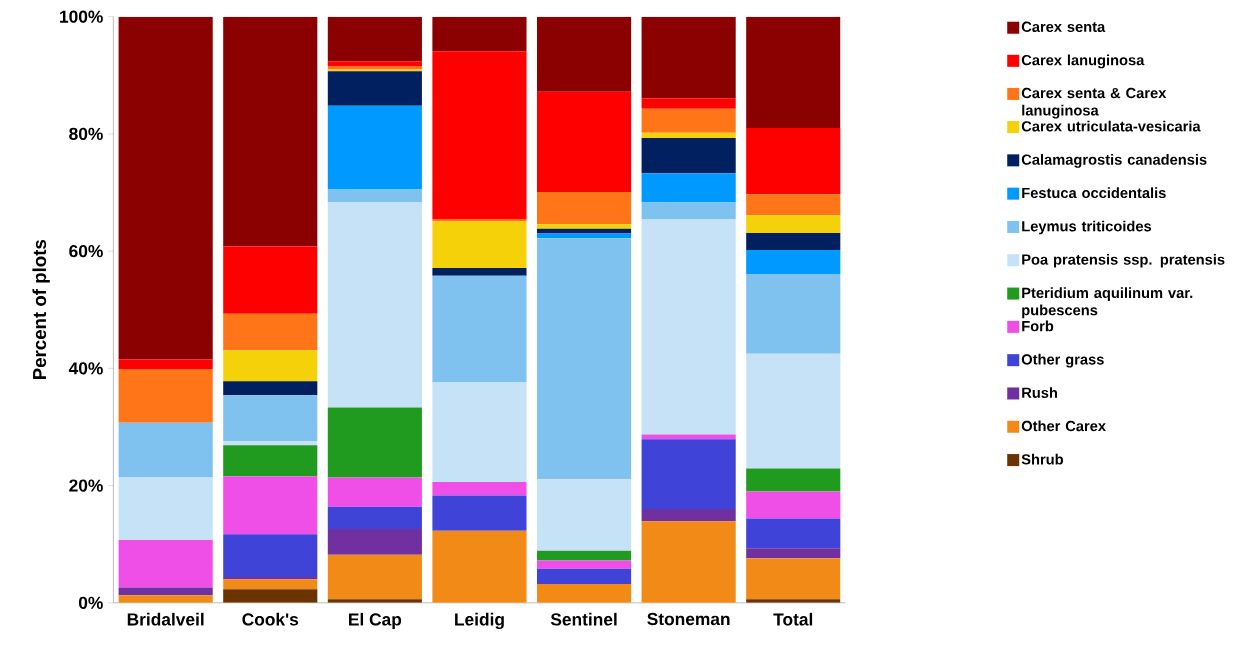  I want to click on x-tick-label: Stoneman, so click(688, 619).